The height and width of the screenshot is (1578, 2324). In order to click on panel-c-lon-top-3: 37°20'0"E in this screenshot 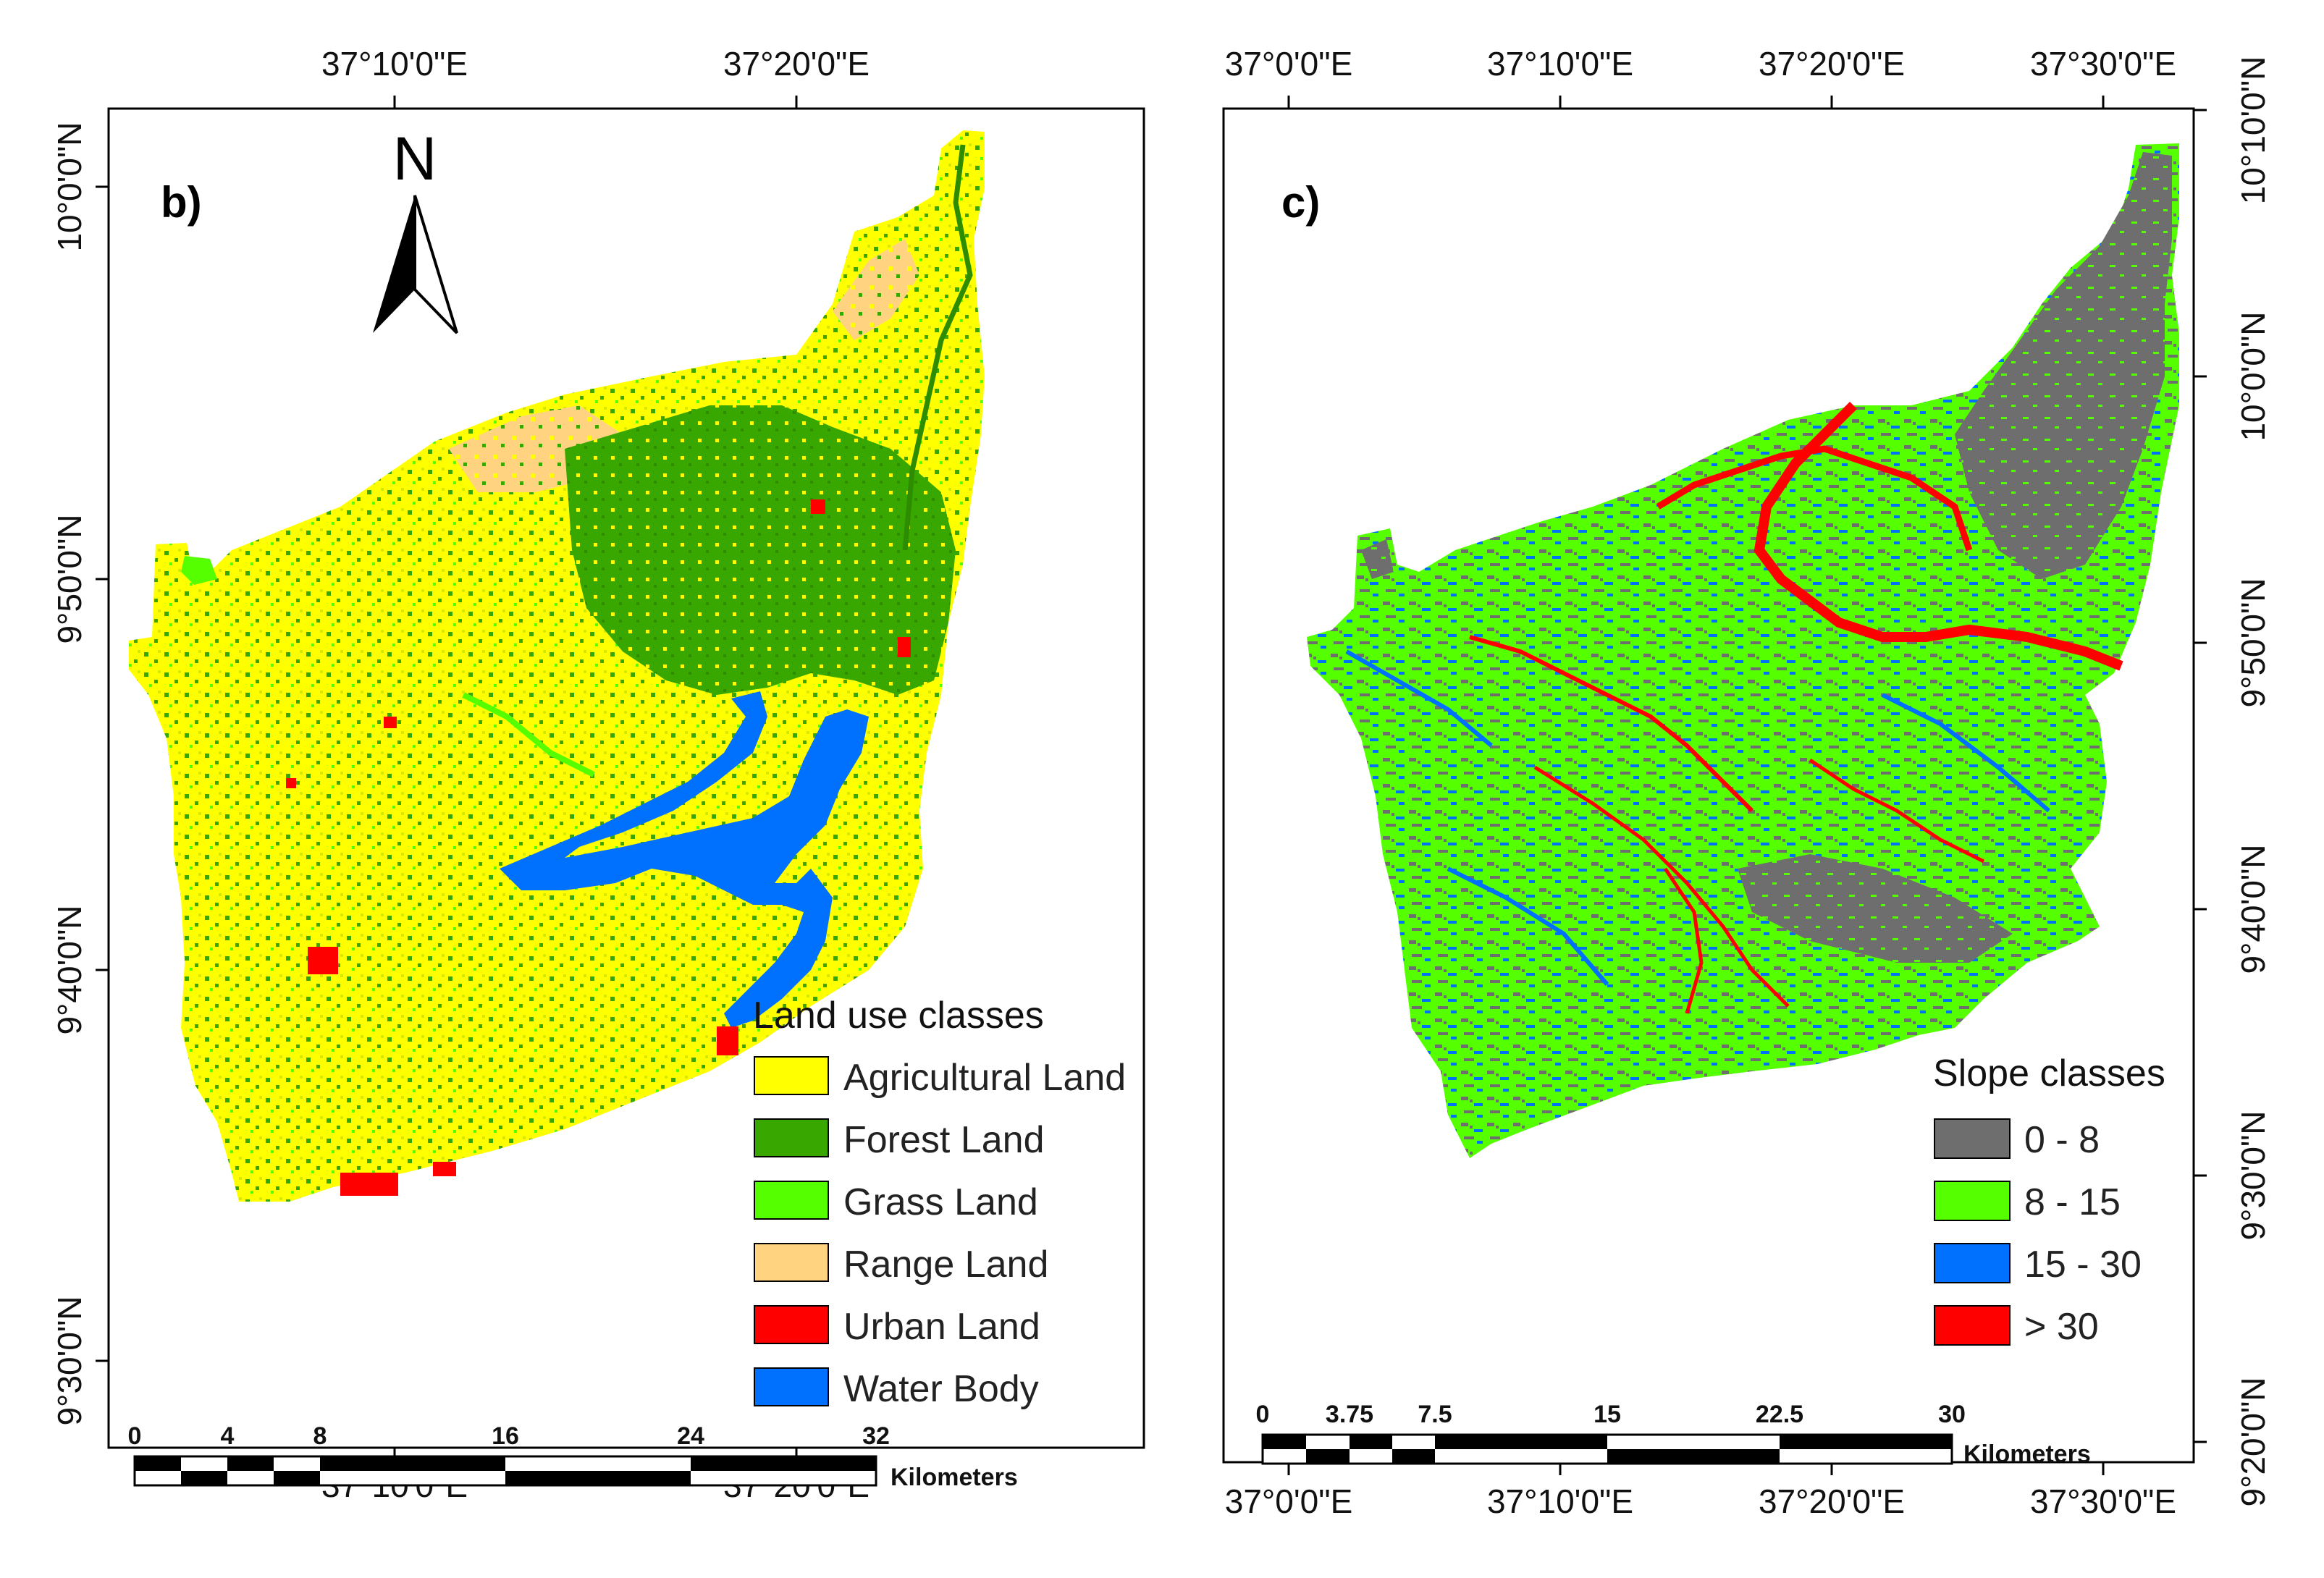, I will do `click(1832, 64)`.